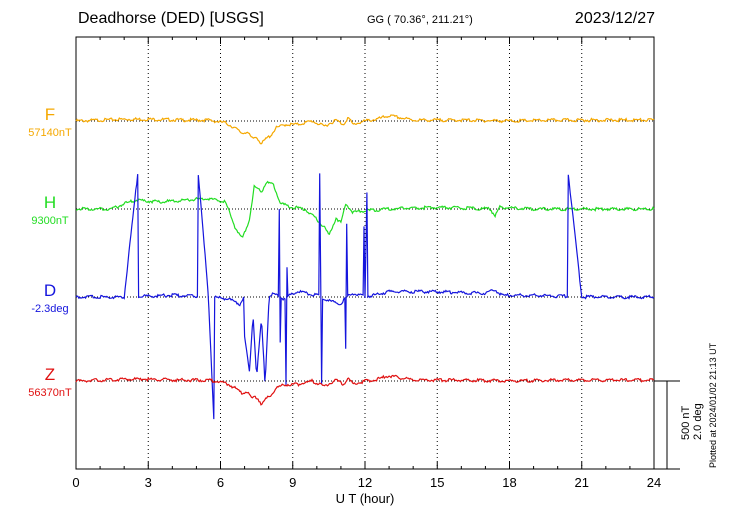 The image size is (730, 520). Describe the element at coordinates (171, 18) in the screenshot. I see `station-title: Deadhorse (DED) [USGS]` at that location.